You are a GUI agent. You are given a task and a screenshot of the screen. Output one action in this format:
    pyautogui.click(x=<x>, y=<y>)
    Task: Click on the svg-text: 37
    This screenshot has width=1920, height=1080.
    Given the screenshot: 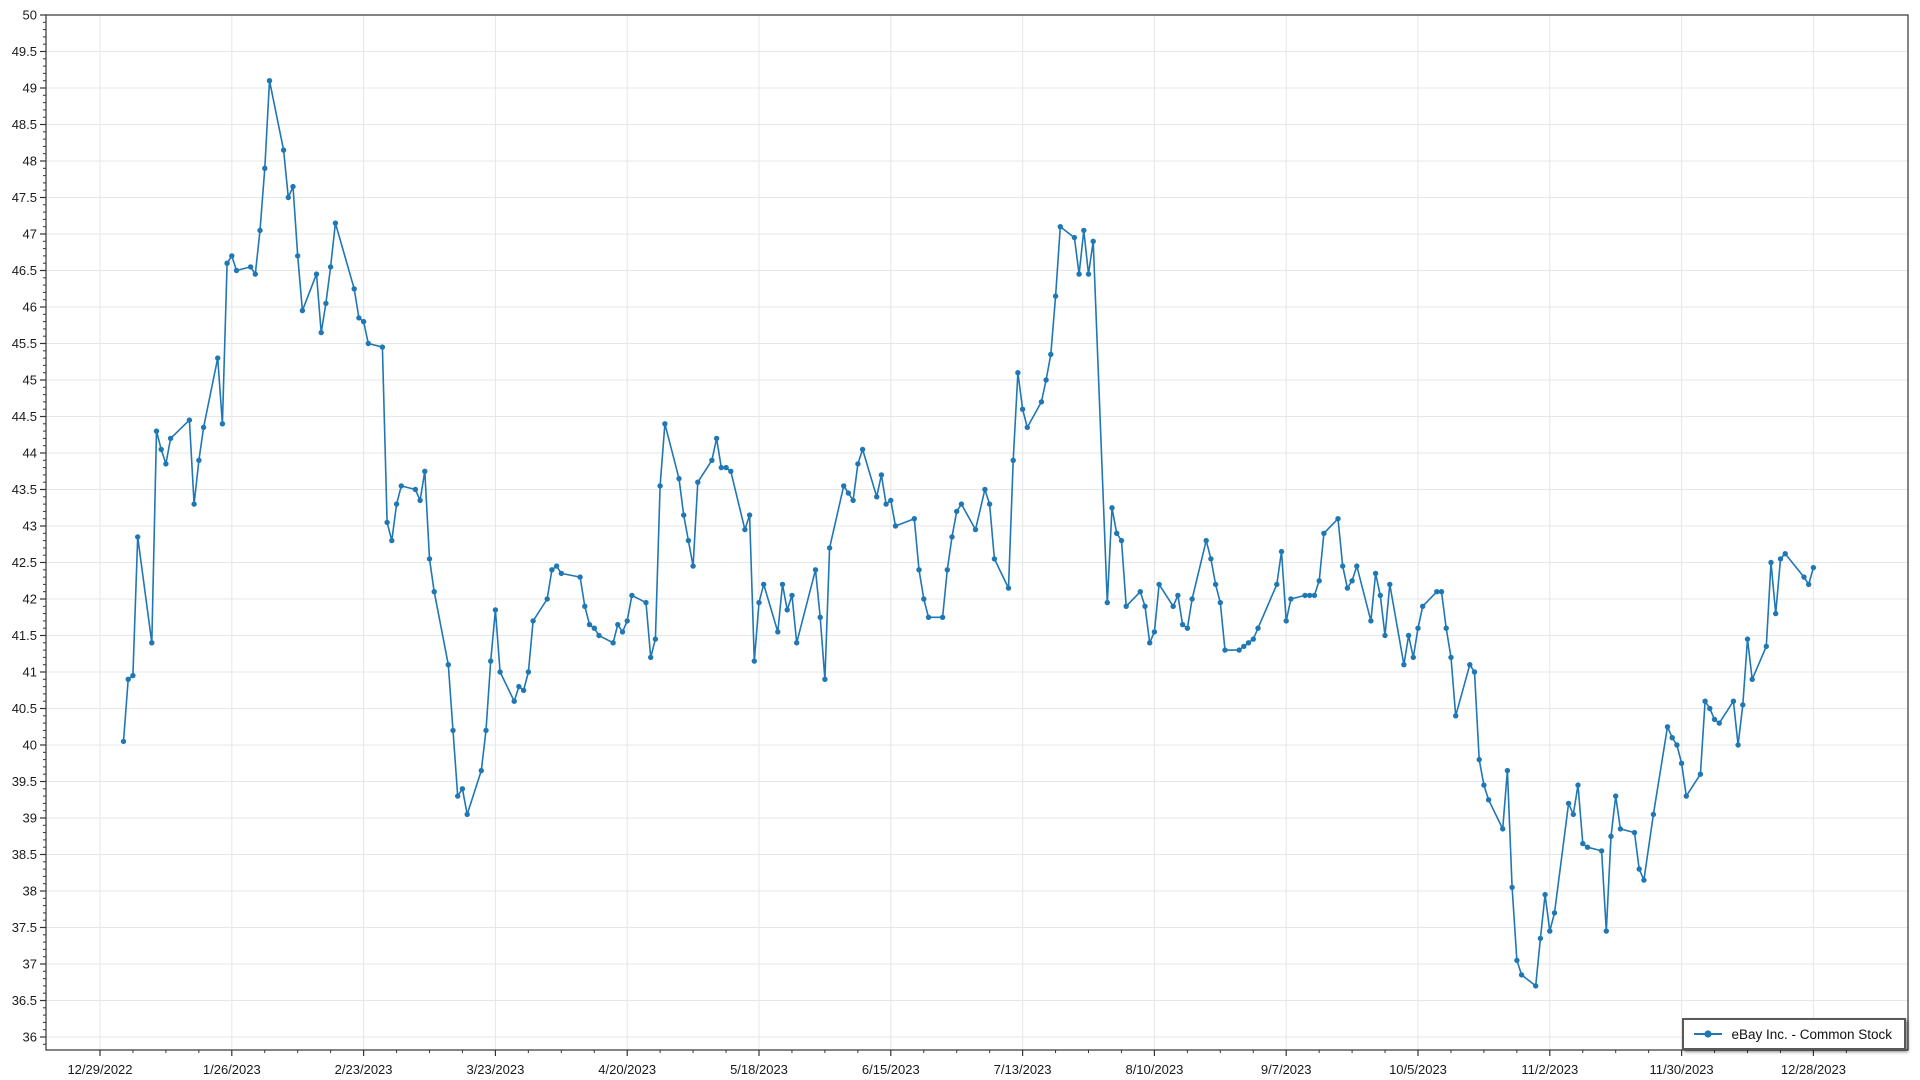 What is the action you would take?
    pyautogui.click(x=30, y=964)
    